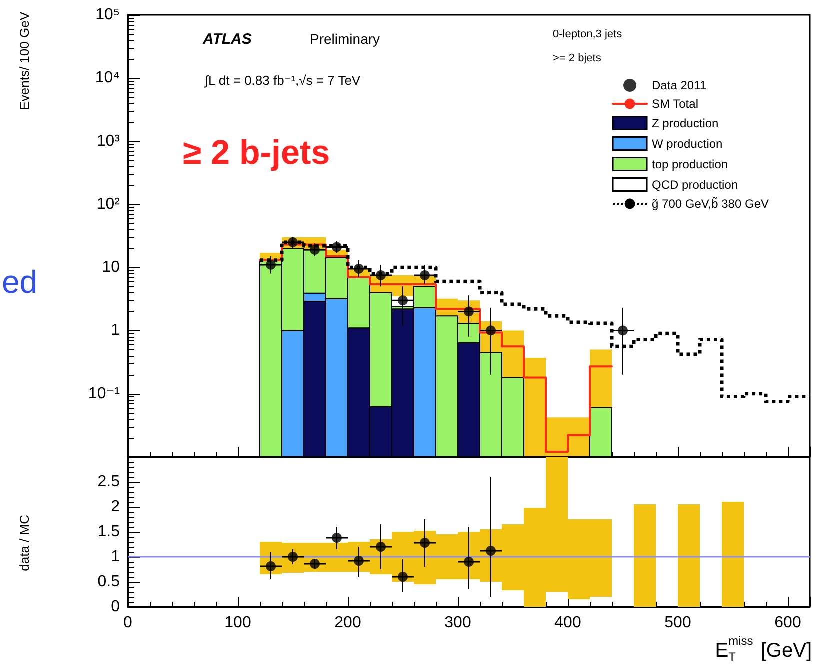 This screenshot has width=824, height=671. I want to click on y-tick-label: 10⁴, so click(107, 78).